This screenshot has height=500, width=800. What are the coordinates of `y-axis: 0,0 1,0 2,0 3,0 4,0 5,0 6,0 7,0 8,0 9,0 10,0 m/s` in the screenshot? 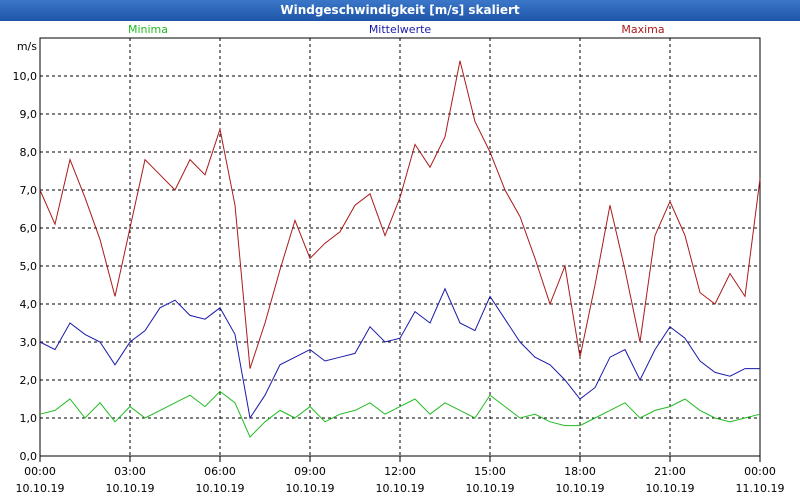 It's located at (25, 251).